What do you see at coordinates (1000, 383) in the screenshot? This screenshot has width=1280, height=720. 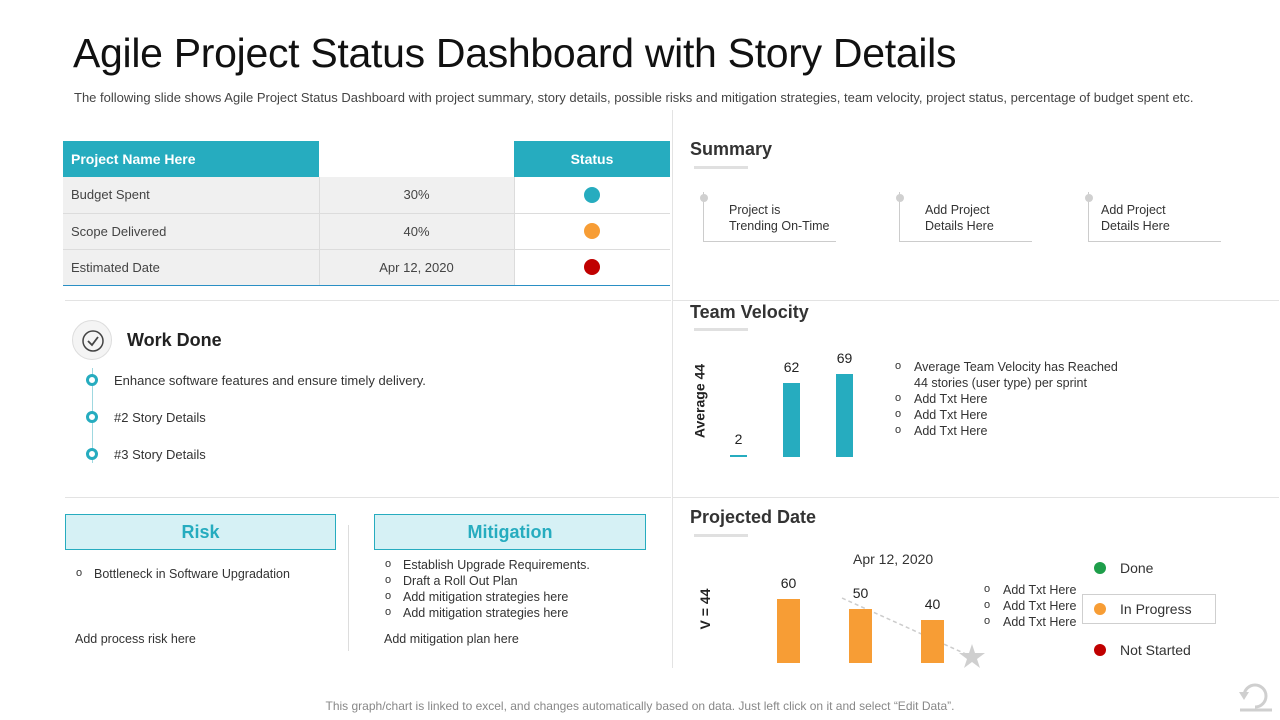 I see `list-item: 44 stories (user type) per sprint` at bounding box center [1000, 383].